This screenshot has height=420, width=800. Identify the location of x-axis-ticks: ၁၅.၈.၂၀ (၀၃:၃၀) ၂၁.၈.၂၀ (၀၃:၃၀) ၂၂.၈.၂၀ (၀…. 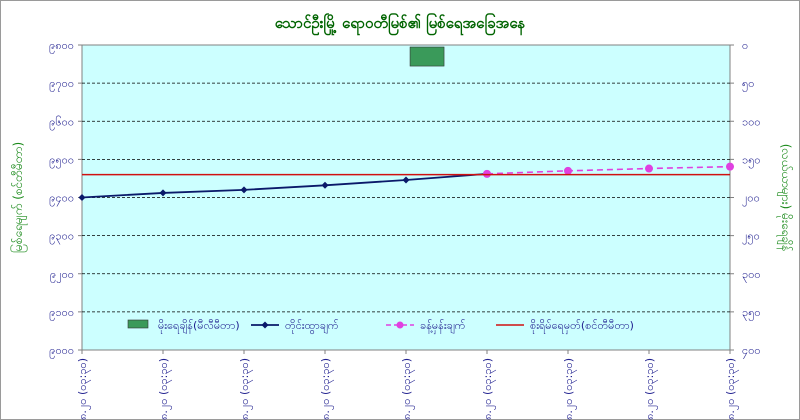
(407, 385).